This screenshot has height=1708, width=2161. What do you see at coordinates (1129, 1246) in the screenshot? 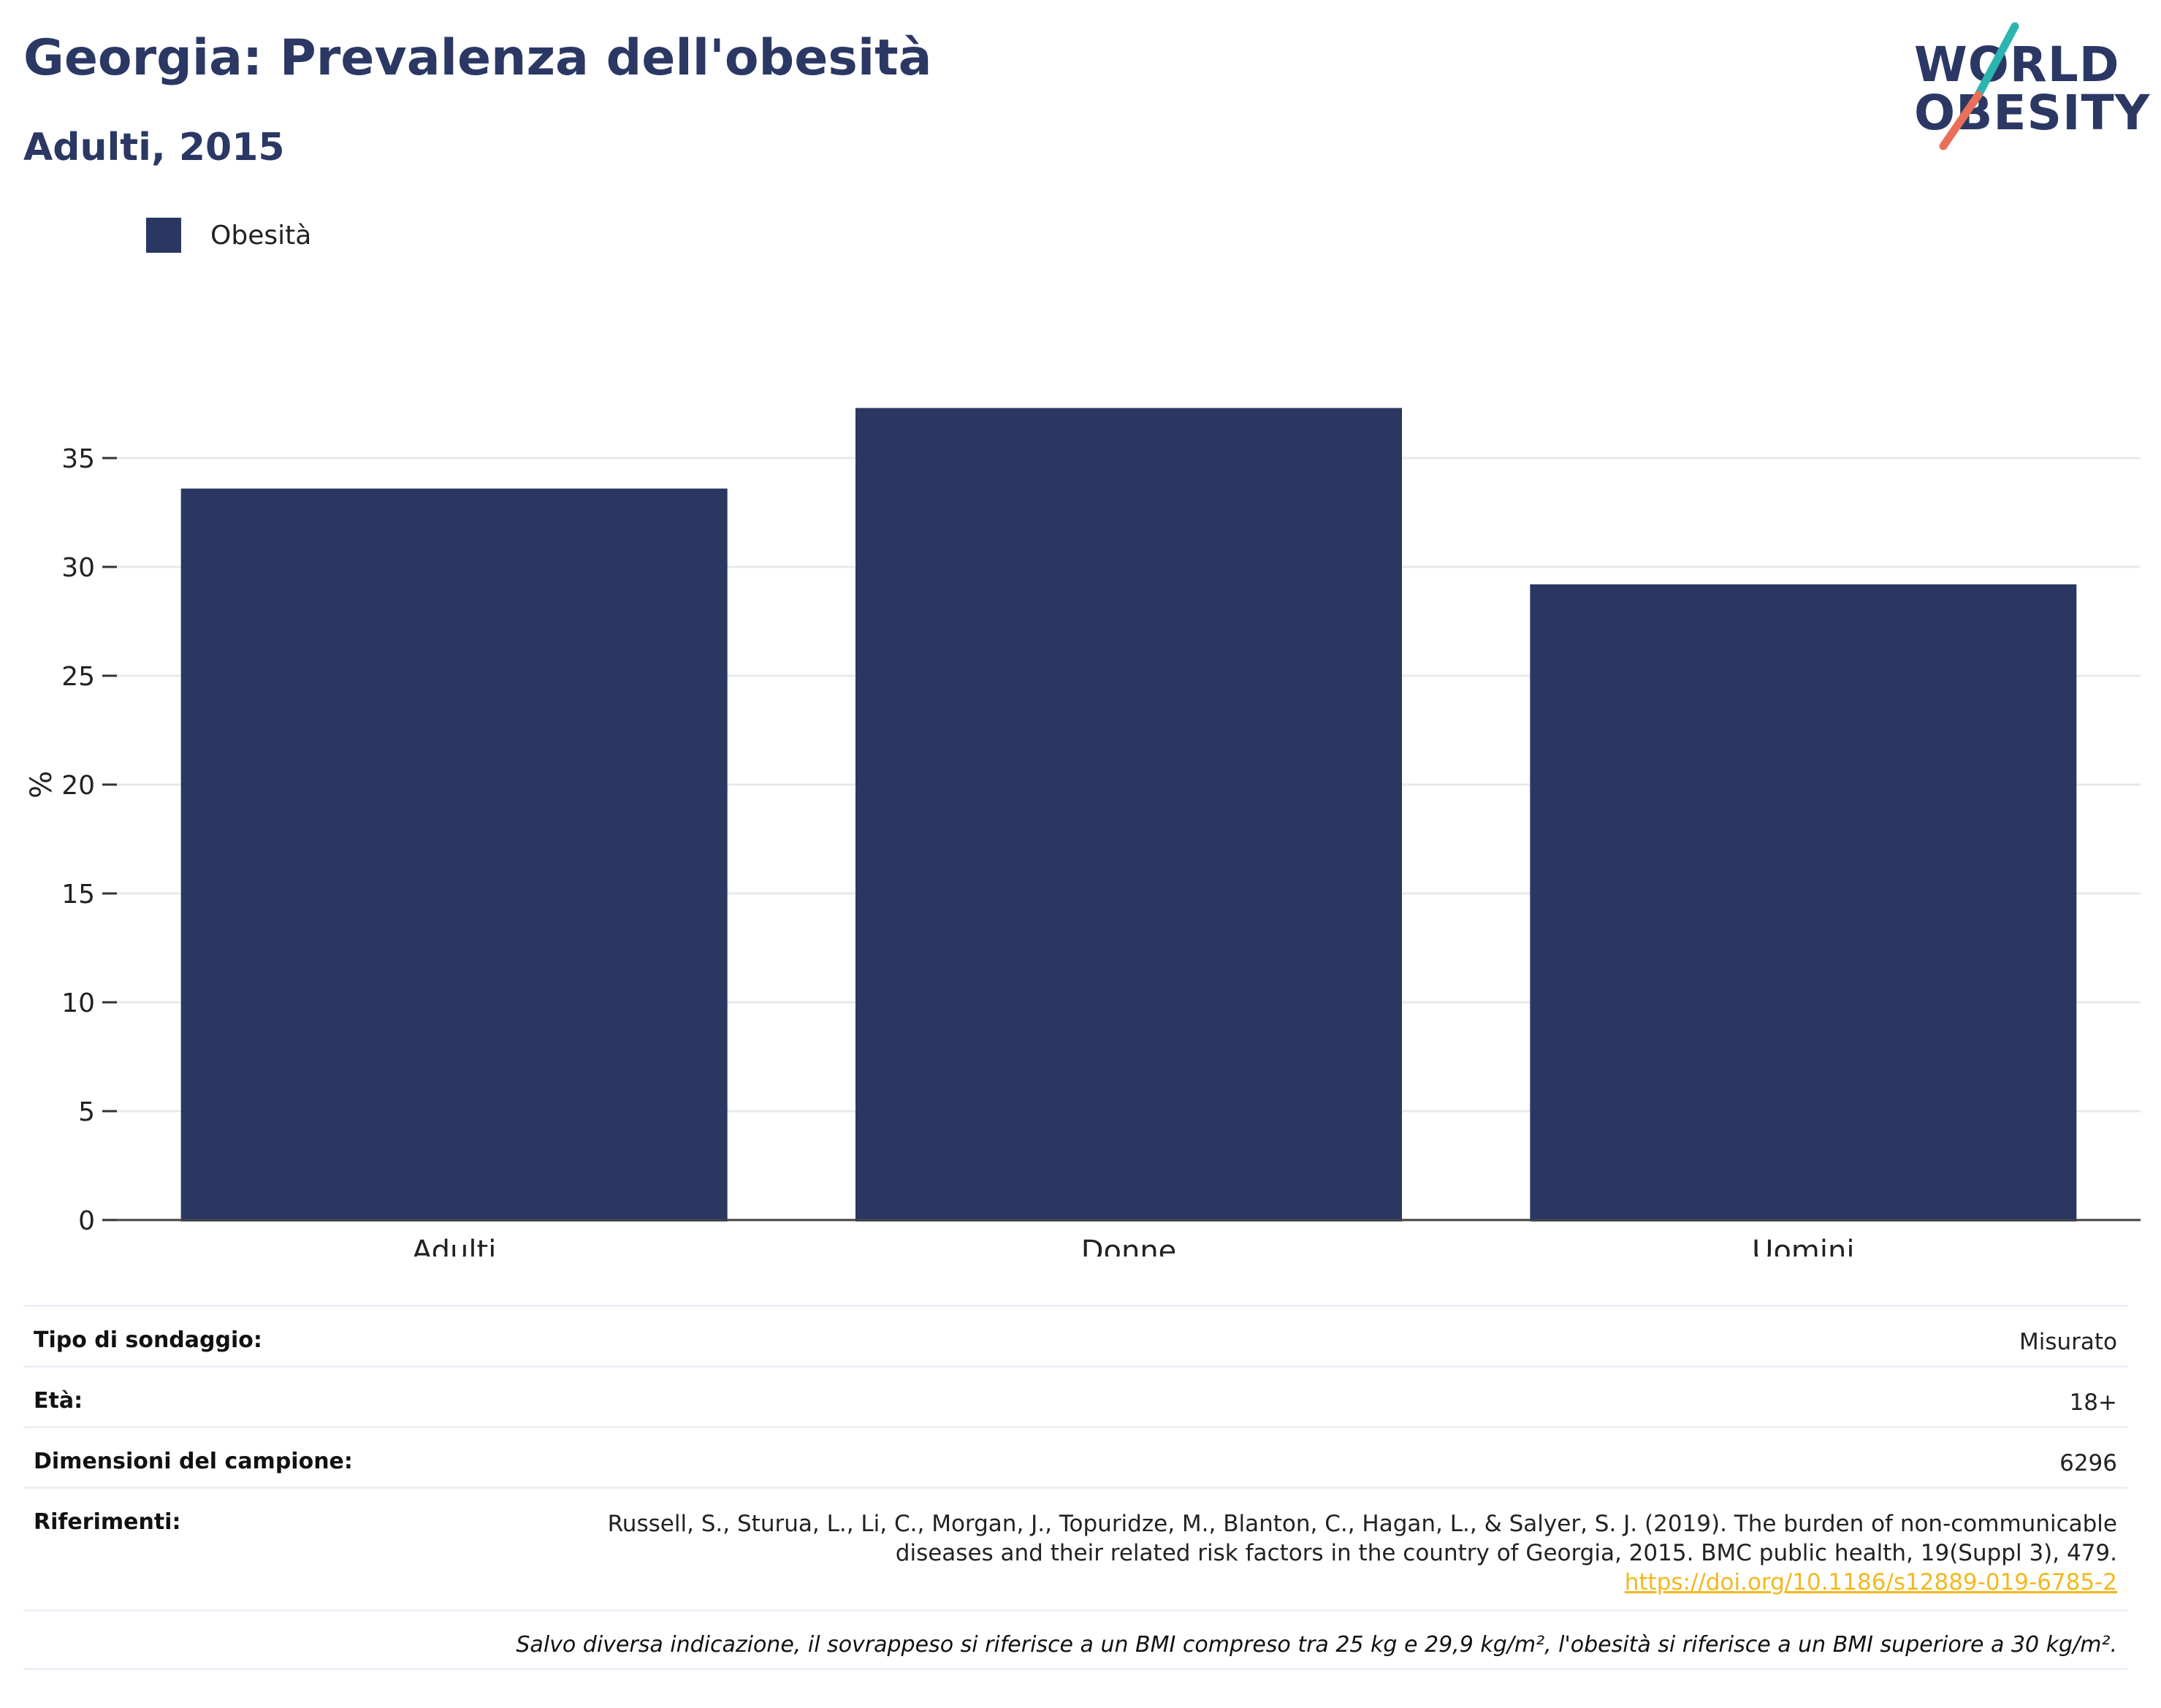
I see `x-tick-label: Donne` at bounding box center [1129, 1246].